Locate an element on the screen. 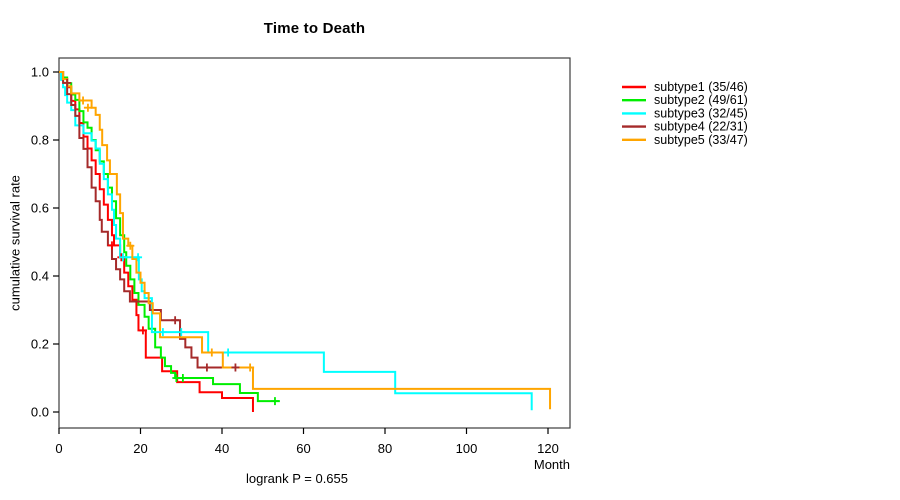 The width and height of the screenshot is (900, 500). y-tick-label: 1.0 is located at coordinates (40, 72).